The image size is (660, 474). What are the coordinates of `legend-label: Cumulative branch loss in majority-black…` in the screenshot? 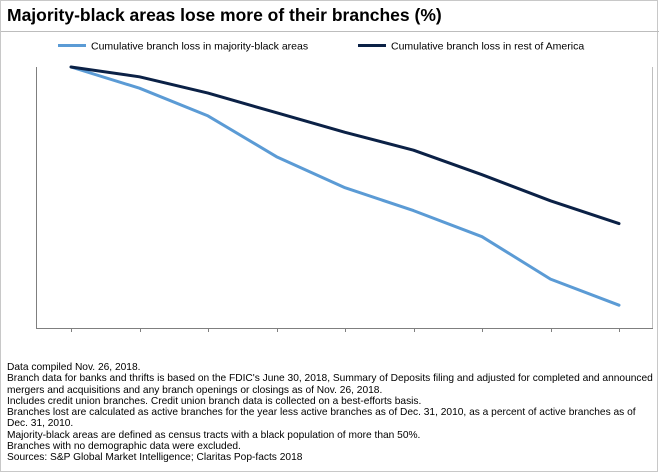 It's located at (199, 47).